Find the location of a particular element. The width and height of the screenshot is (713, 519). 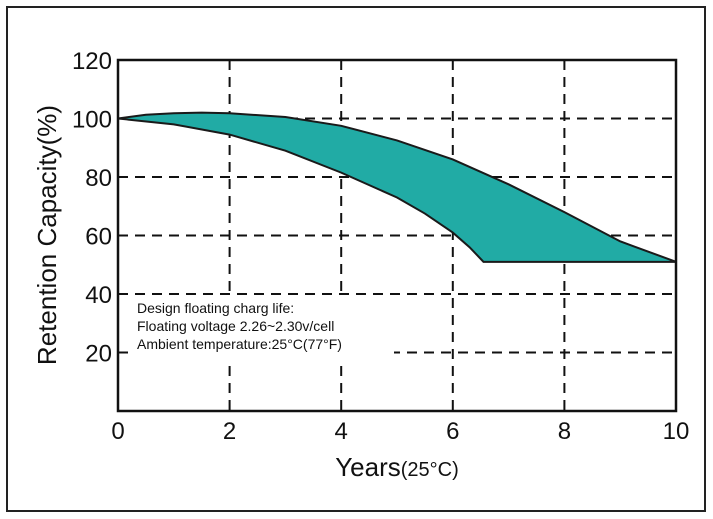

x-tick-label: 6 is located at coordinates (452, 431).